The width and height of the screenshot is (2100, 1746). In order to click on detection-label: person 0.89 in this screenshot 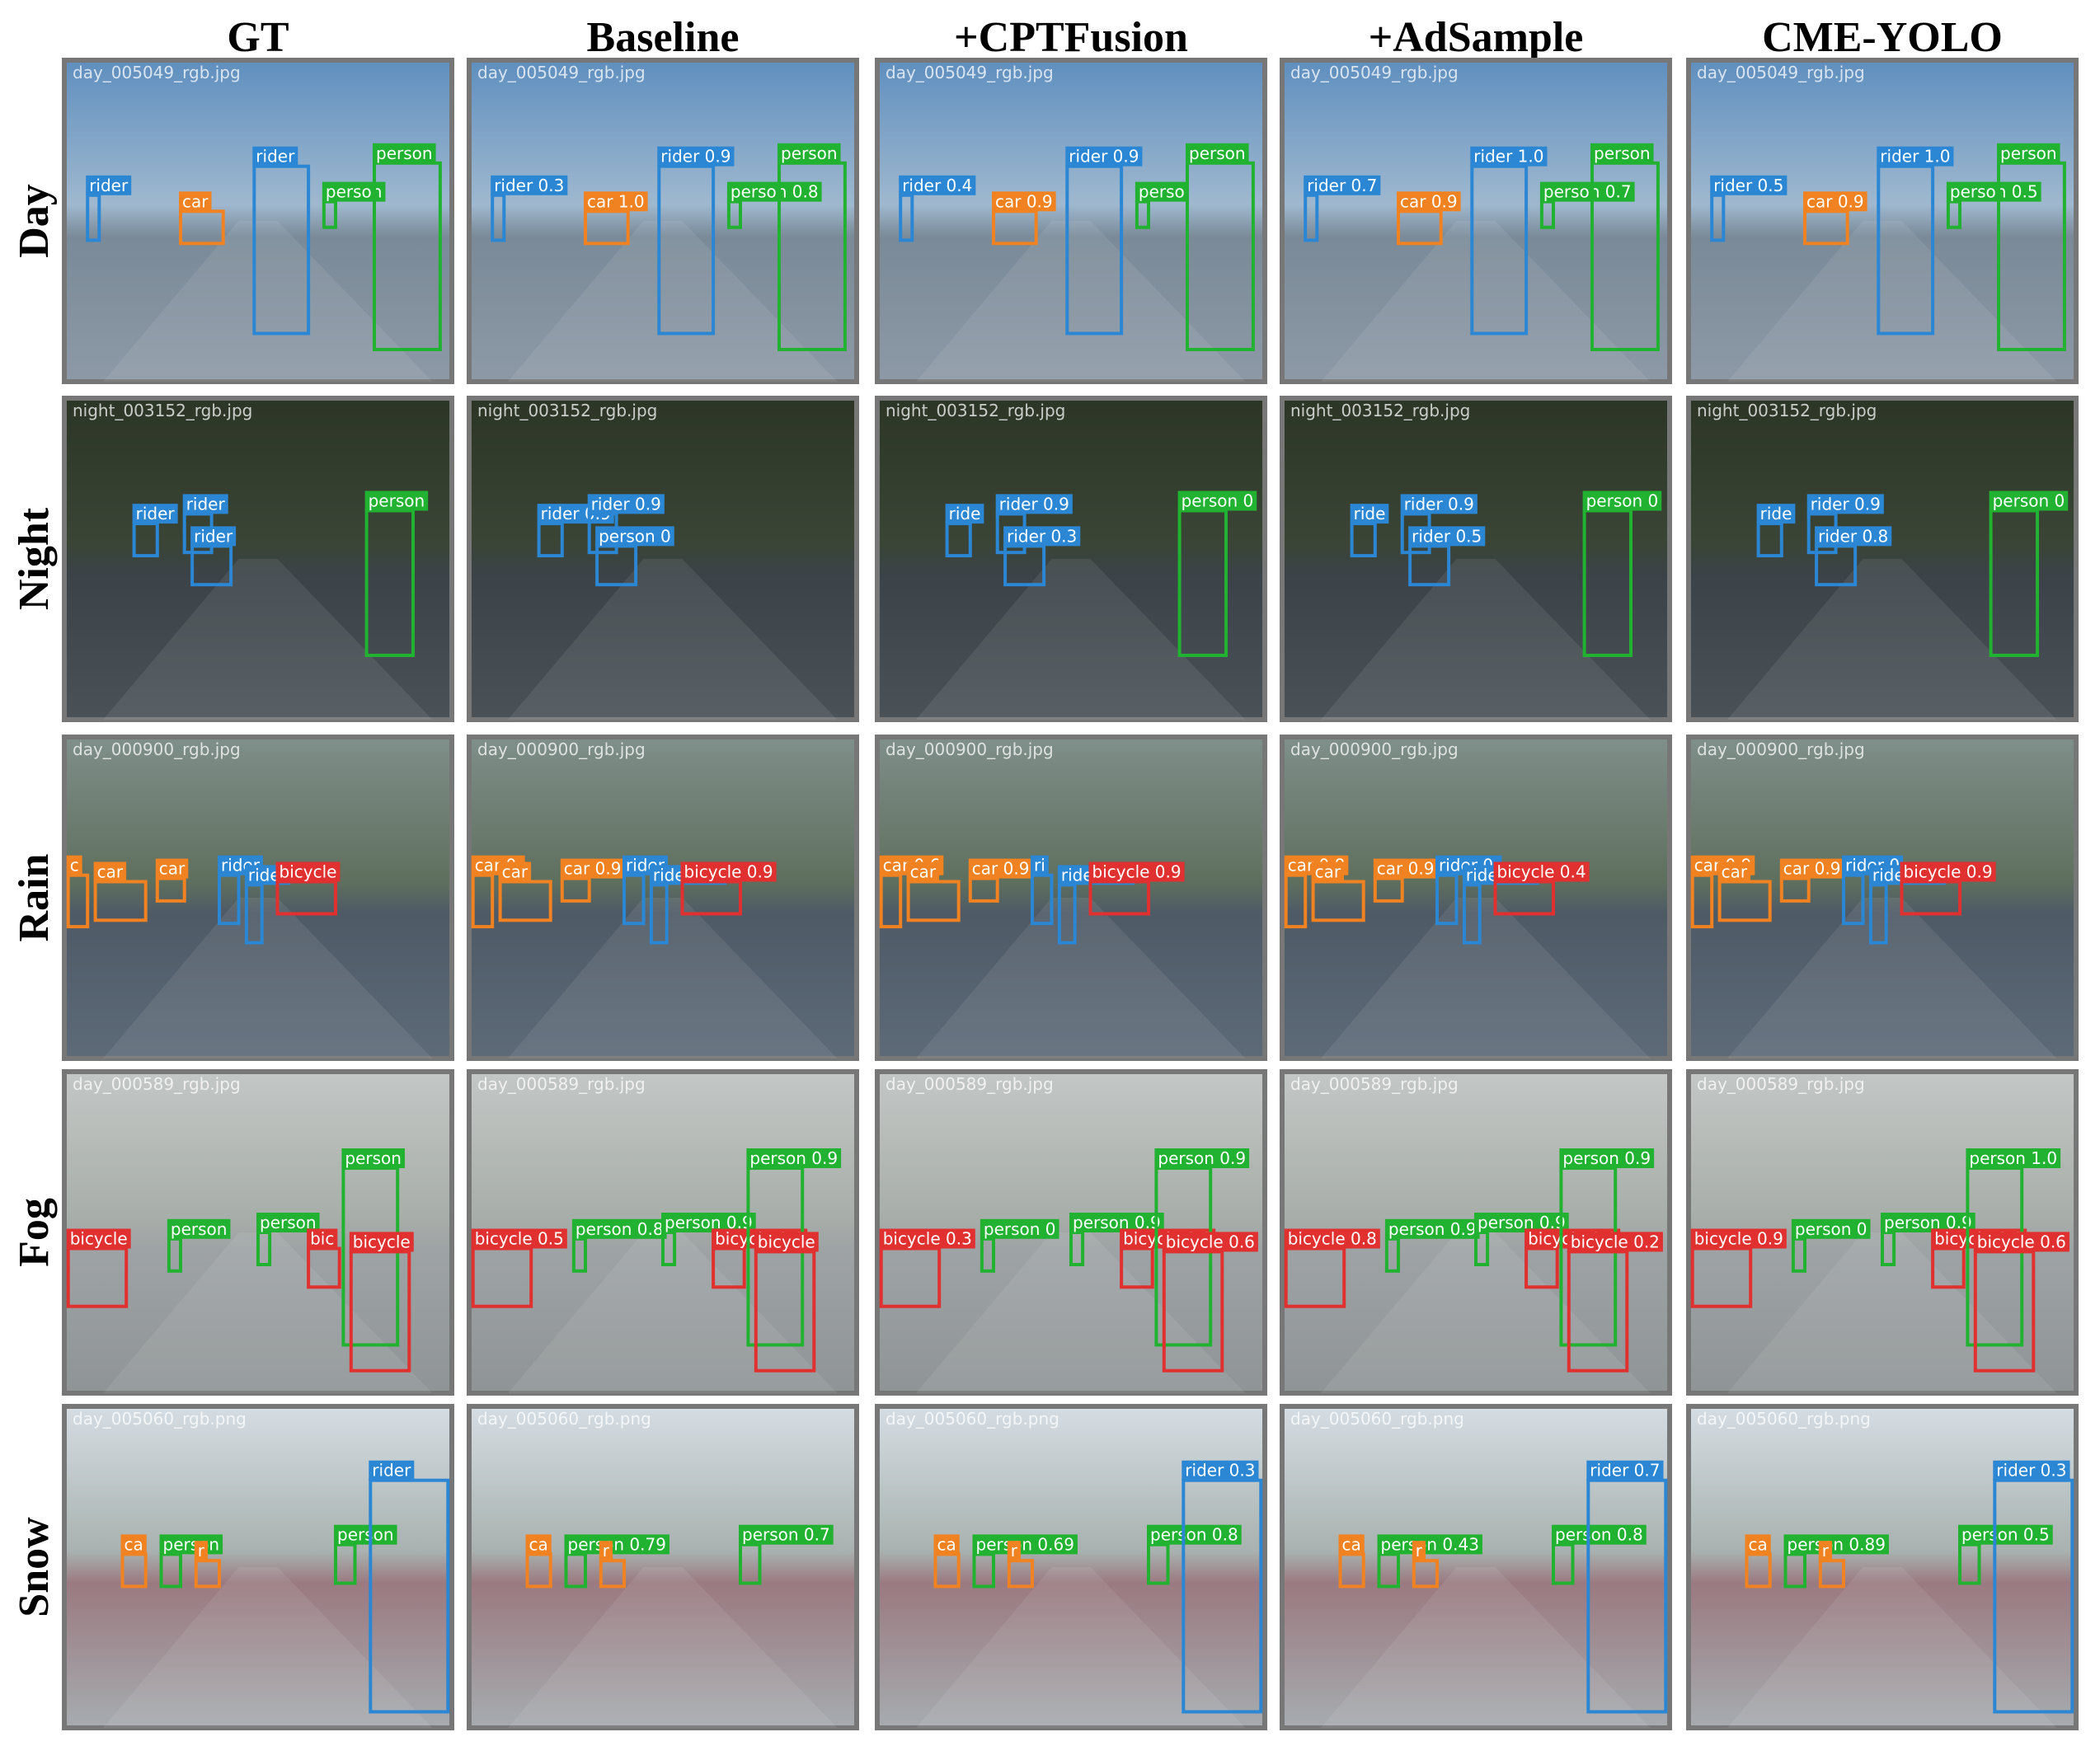, I will do `click(1837, 1544)`.